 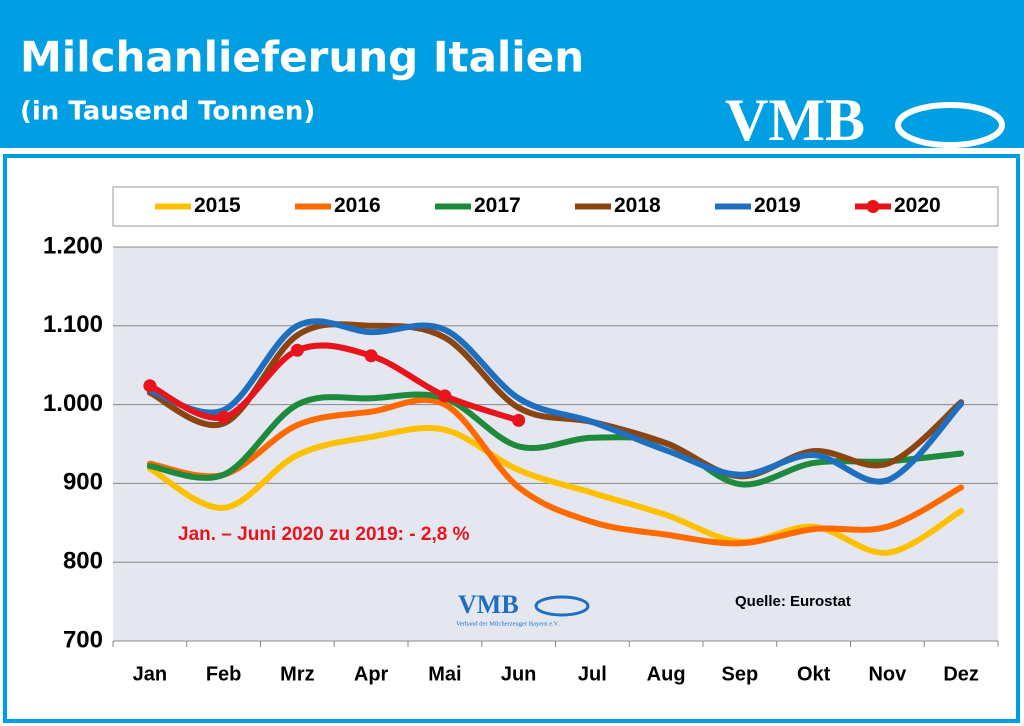 I want to click on series-line, so click(x=555, y=439).